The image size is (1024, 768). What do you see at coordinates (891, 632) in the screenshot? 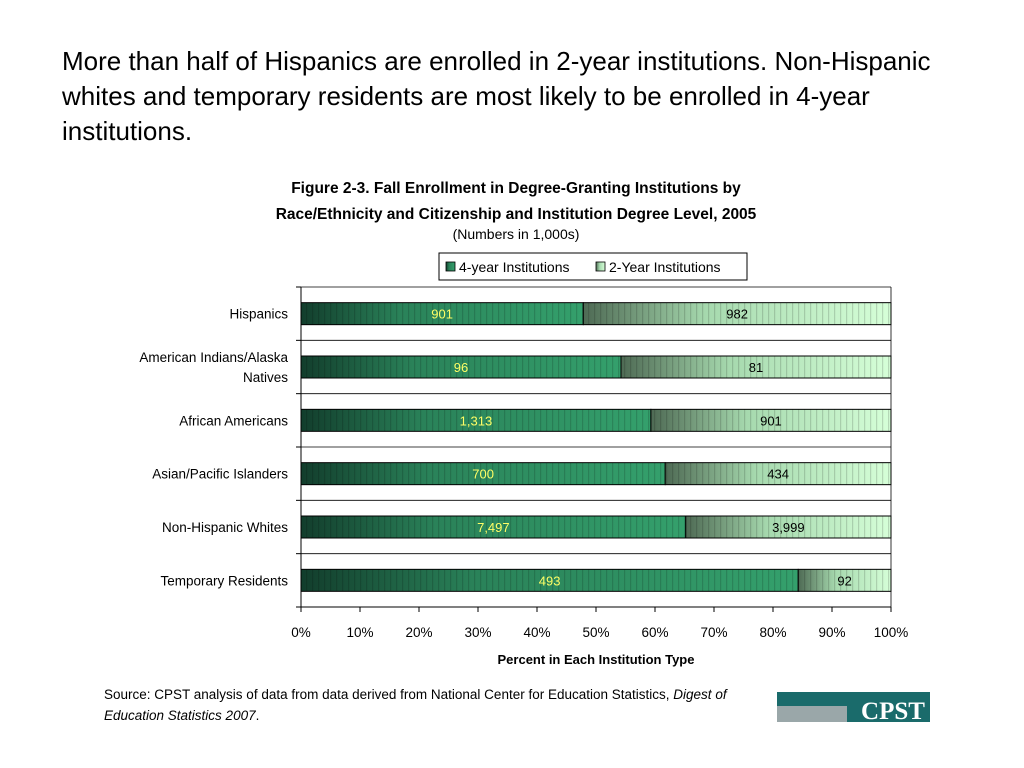
I see `x-tick-label: 100%` at bounding box center [891, 632].